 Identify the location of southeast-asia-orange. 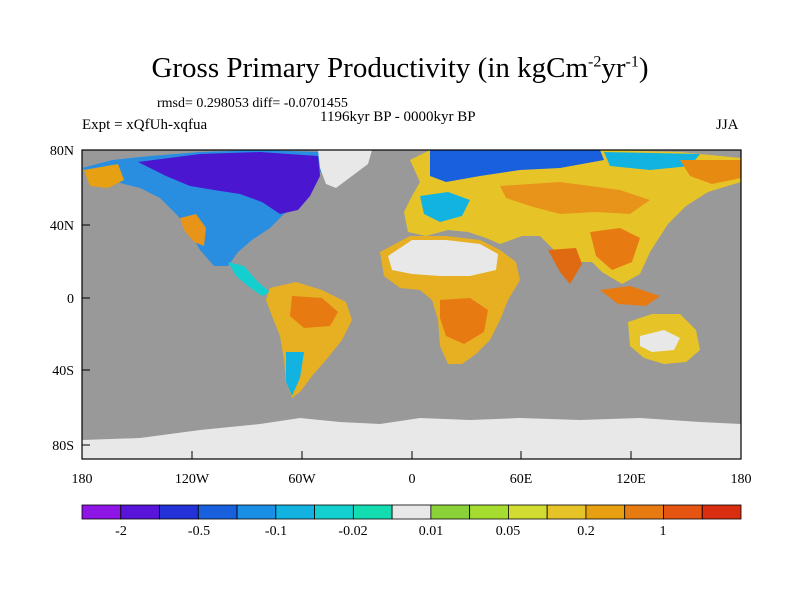
(630, 296).